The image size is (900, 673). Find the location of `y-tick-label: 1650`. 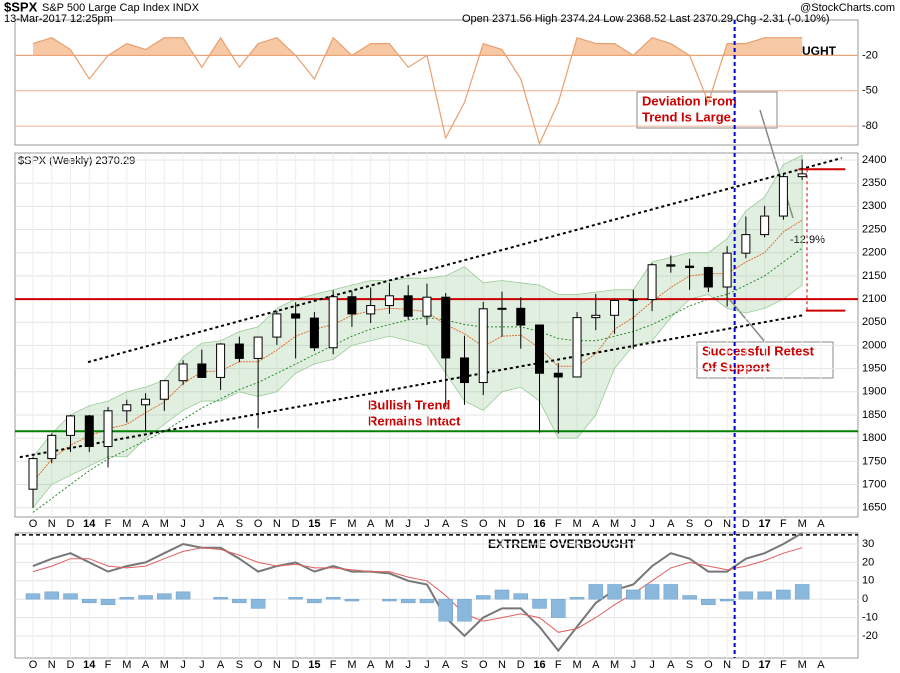

y-tick-label: 1650 is located at coordinates (874, 508).